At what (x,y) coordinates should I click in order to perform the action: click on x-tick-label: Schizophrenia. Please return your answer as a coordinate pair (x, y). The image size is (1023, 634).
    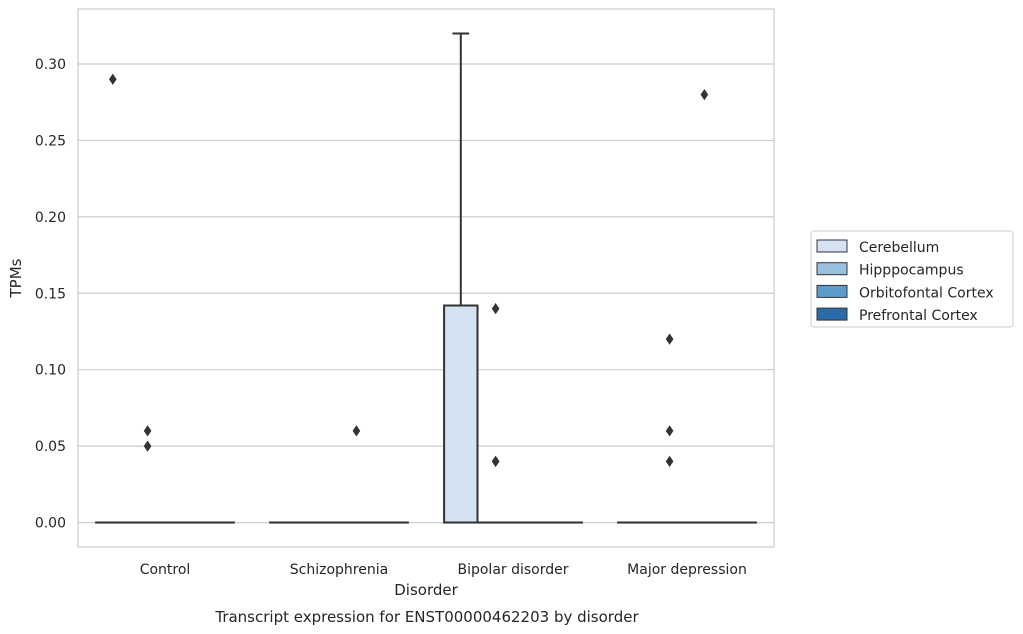
    Looking at the image, I should click on (339, 570).